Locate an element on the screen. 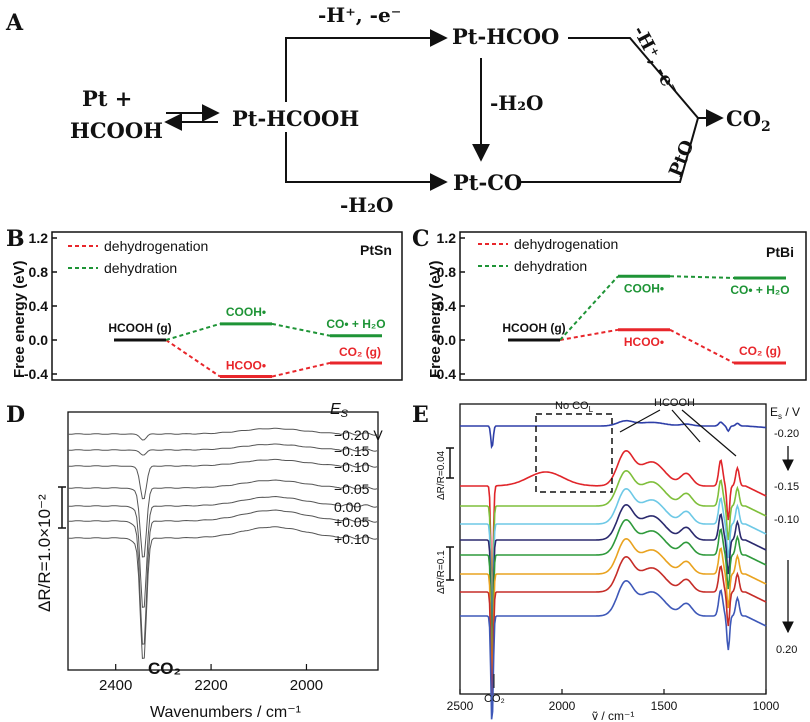  panel-d-frame is located at coordinates (223, 541).